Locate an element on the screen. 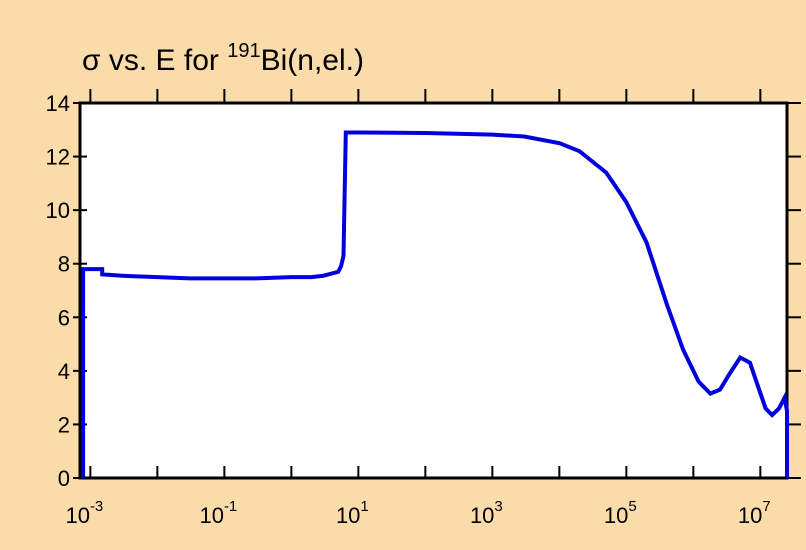 This screenshot has width=806, height=550. x-tick-label: 10⁻¹ is located at coordinates (218, 513).